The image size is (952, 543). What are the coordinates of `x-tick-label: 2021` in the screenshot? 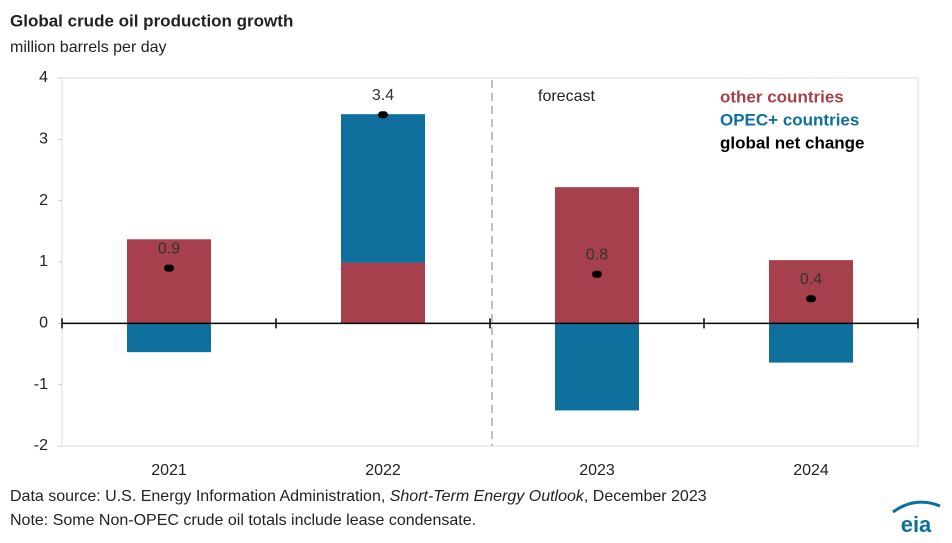 It's located at (169, 470).